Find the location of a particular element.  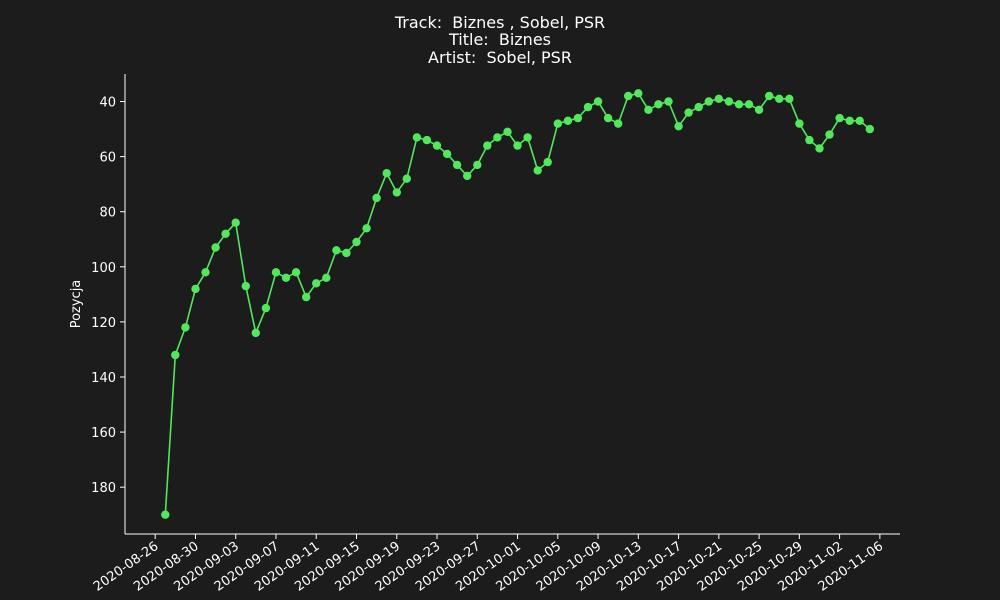

y-tick-label: 140 is located at coordinates (103, 378).